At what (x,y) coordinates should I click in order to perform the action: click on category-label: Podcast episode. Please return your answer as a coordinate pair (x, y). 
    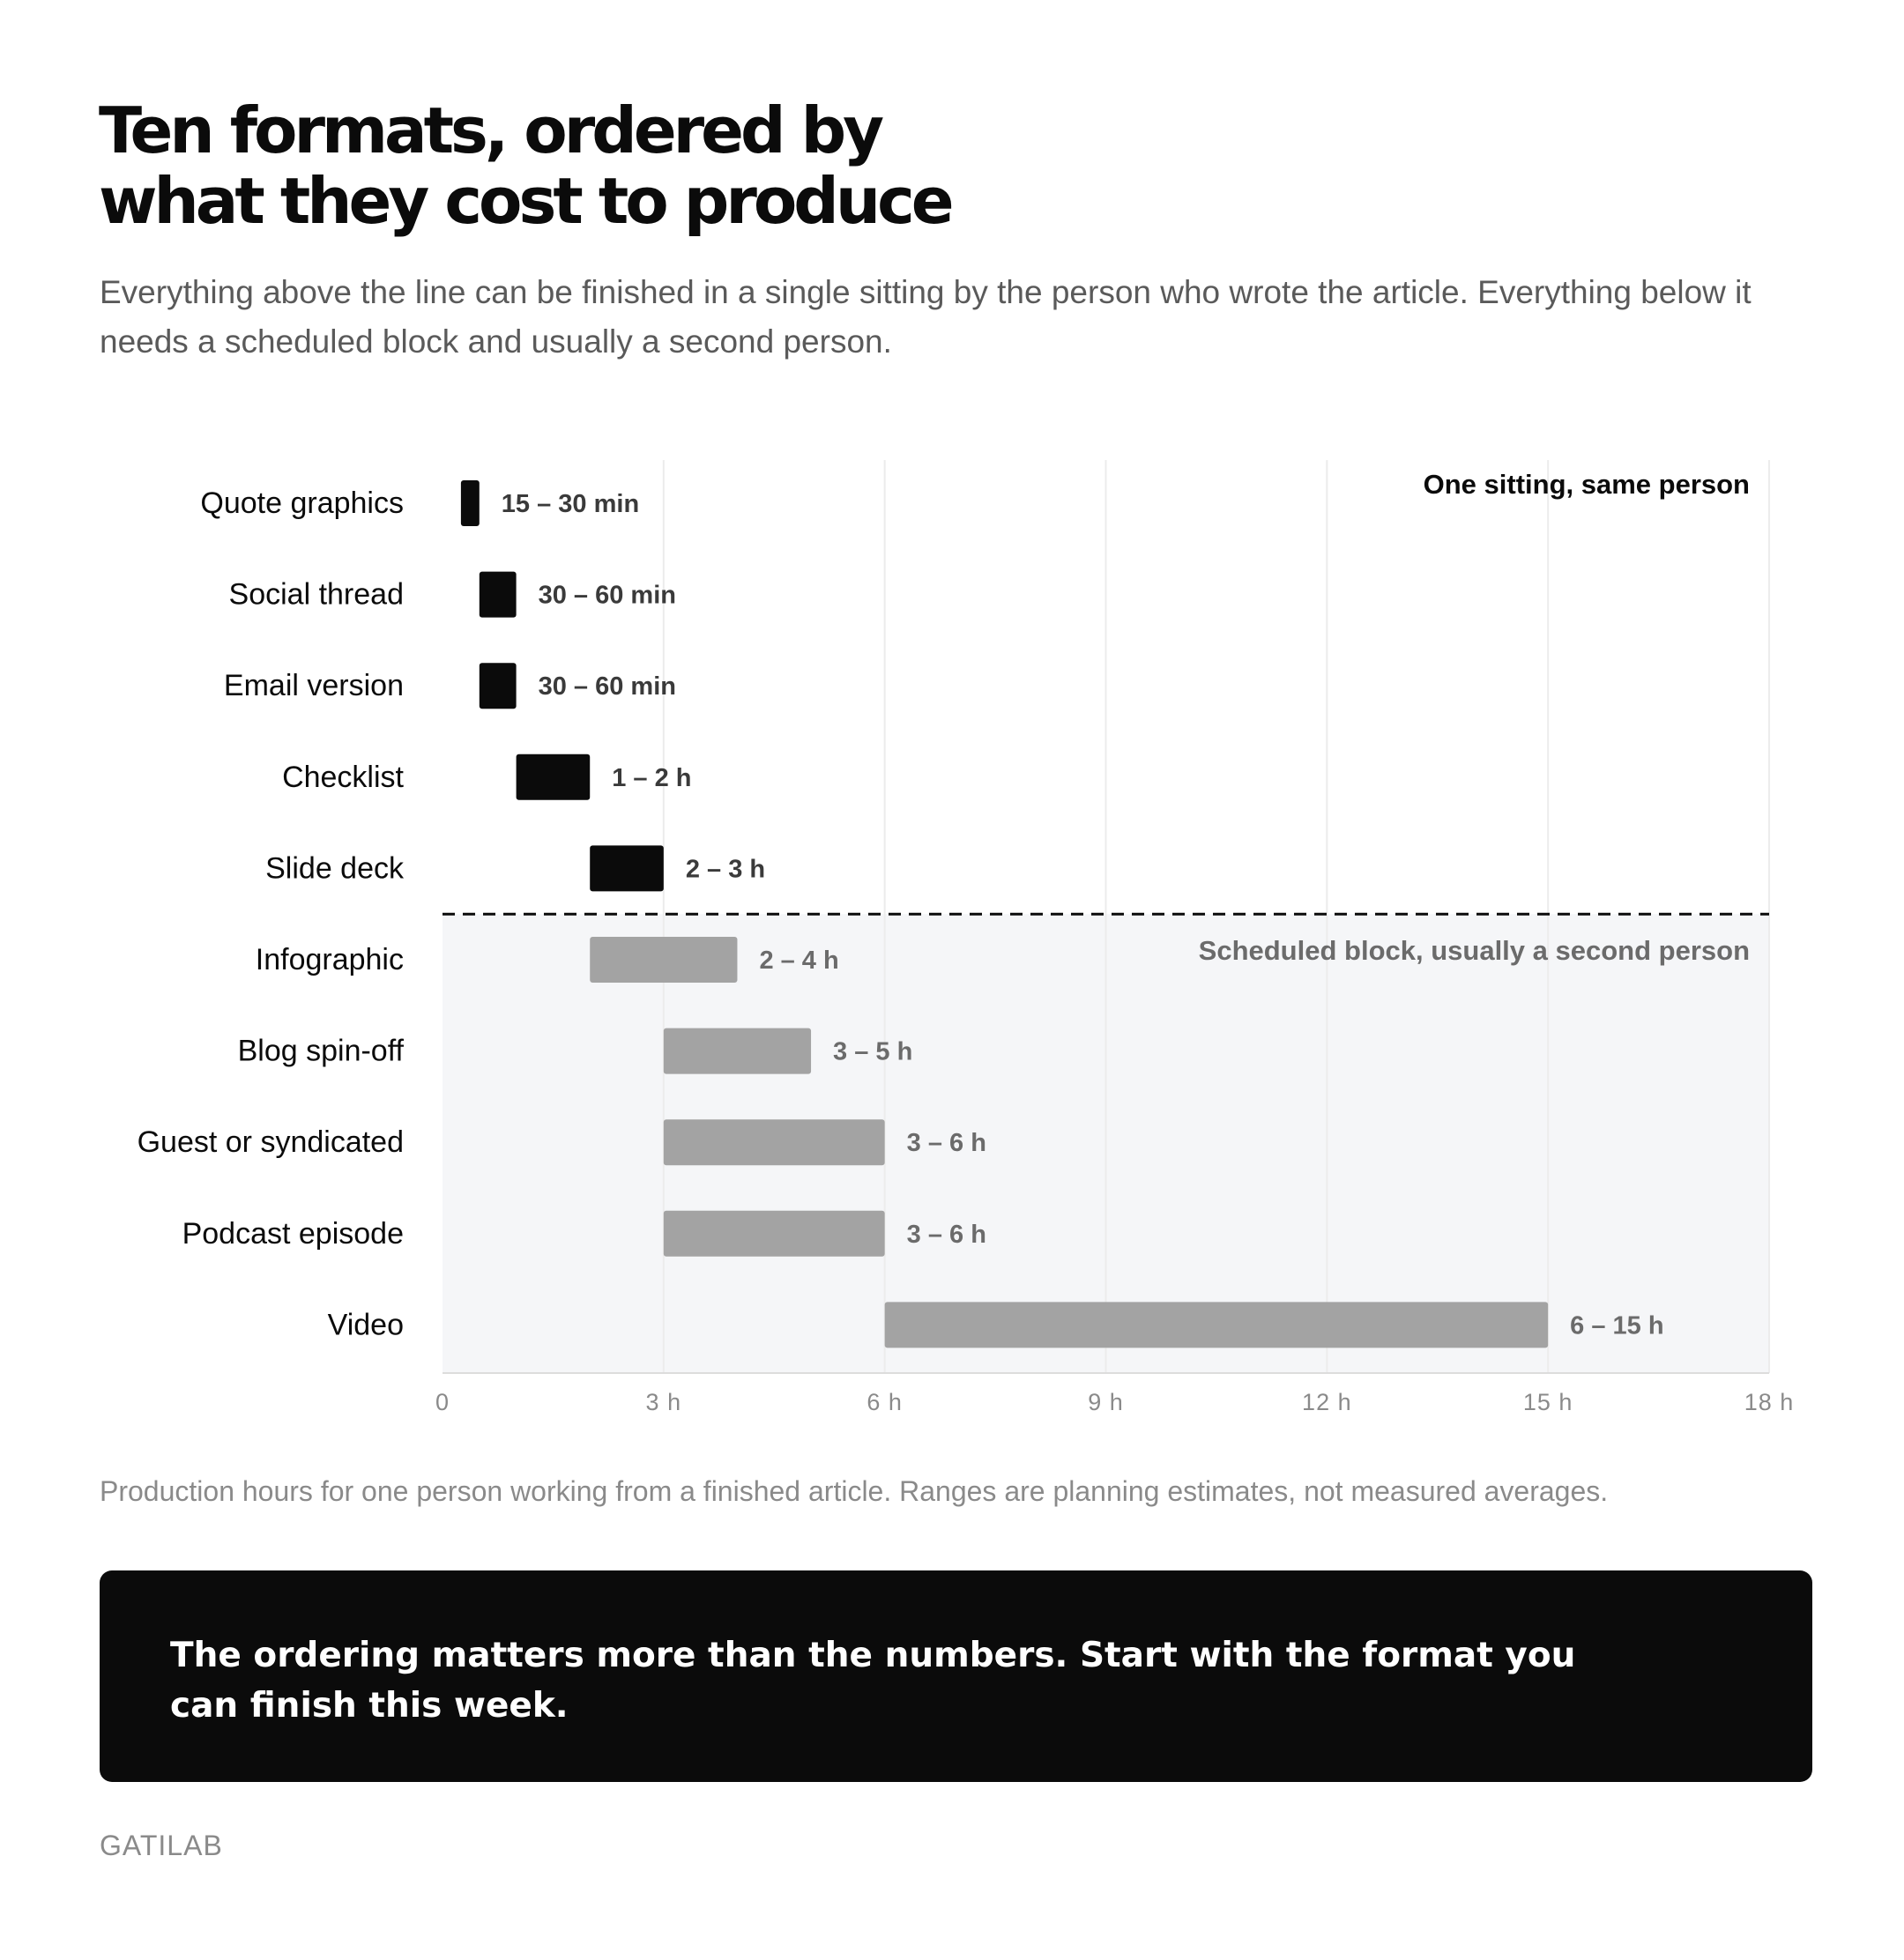
    Looking at the image, I should click on (293, 1234).